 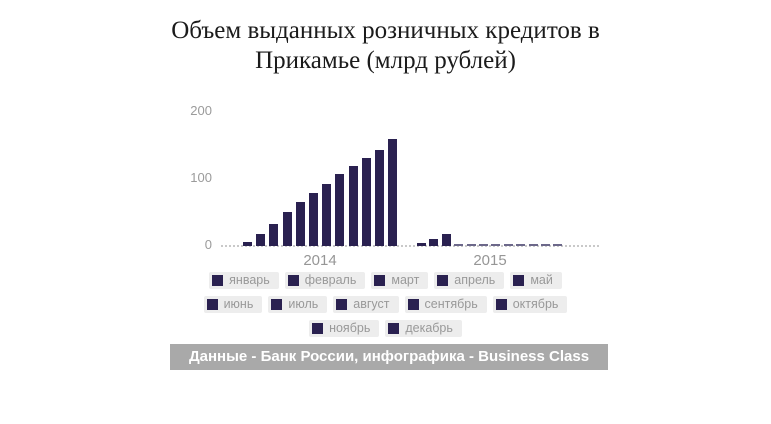 I want to click on bar-2014-февраль, so click(x=260, y=240).